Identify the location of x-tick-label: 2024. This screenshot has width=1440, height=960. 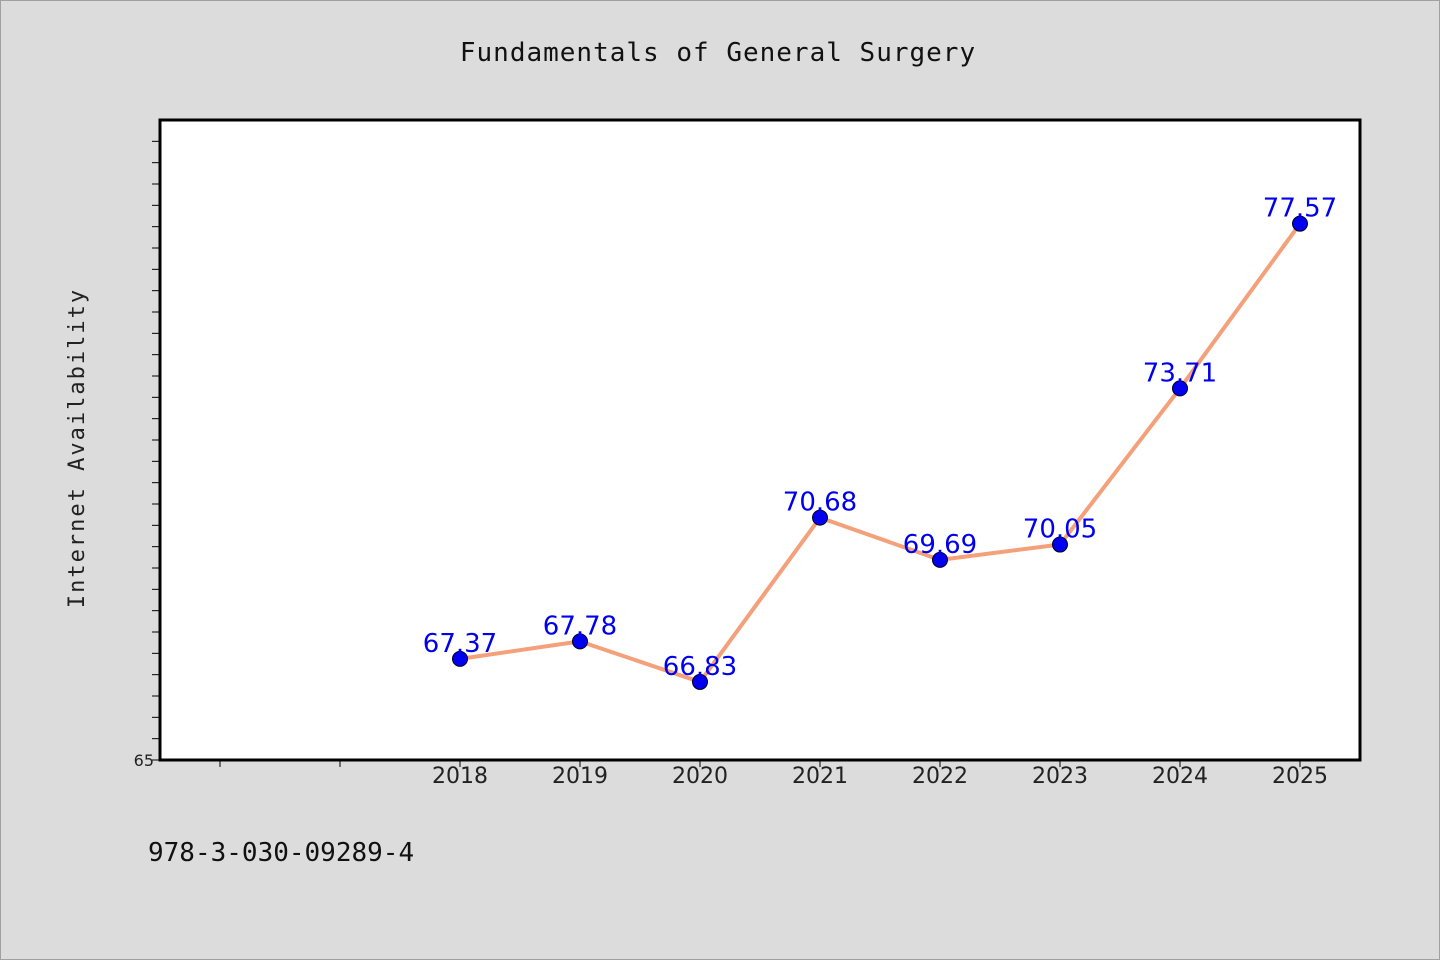
(1180, 776).